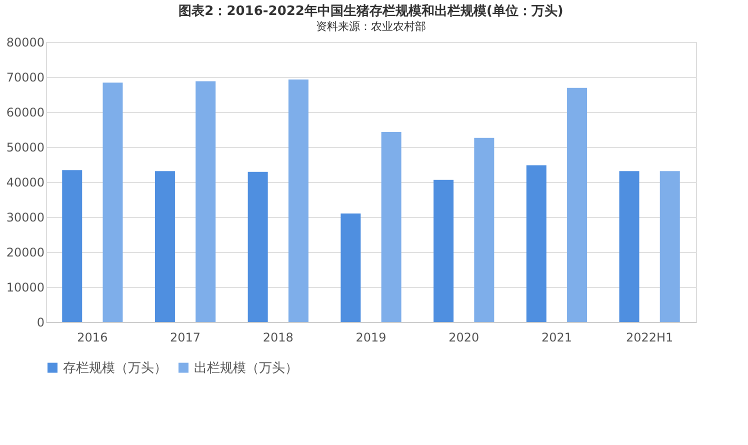  What do you see at coordinates (464, 337) in the screenshot?
I see `x-tick-label: 2020` at bounding box center [464, 337].